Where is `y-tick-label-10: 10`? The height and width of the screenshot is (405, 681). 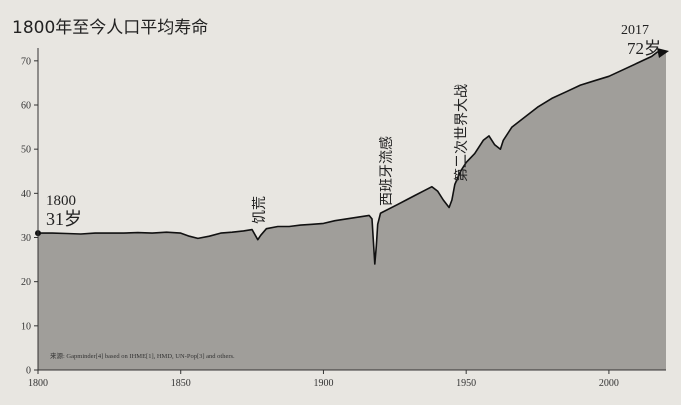
y-tick-label-10: 10 is located at coordinates (26, 326).